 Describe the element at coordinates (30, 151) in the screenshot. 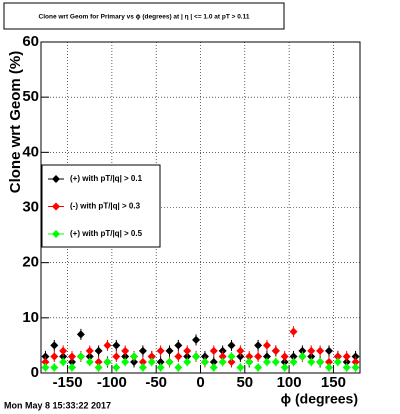

I see `y-tick-label: 40` at that location.